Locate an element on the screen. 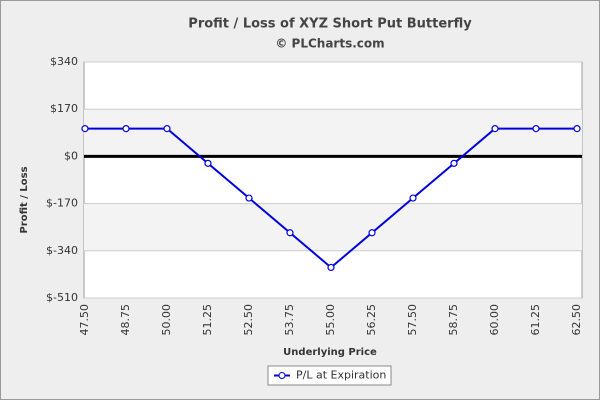 This screenshot has width=600, height=400. y-tick-label: $340 is located at coordinates (64, 61).